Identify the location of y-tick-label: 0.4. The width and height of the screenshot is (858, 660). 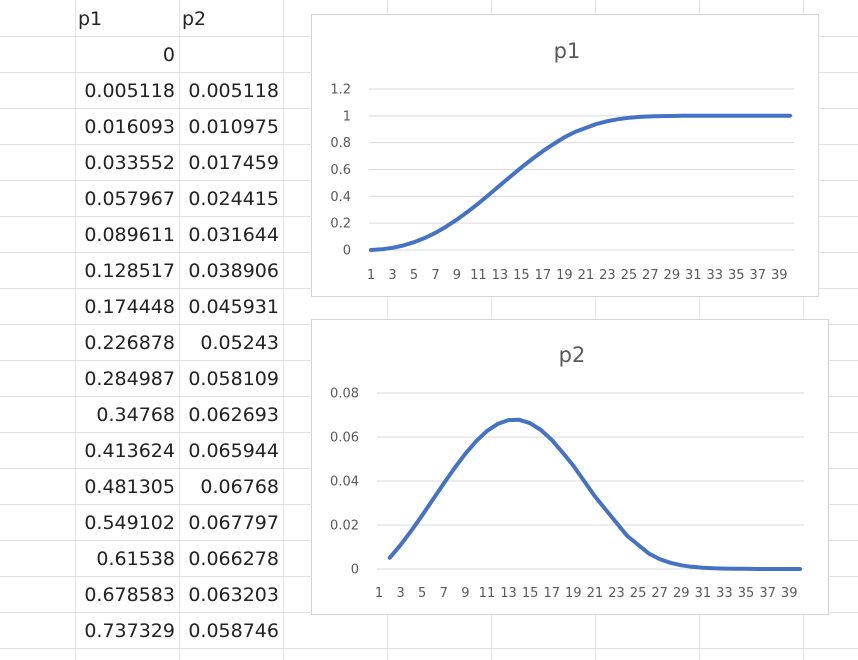
(340, 197).